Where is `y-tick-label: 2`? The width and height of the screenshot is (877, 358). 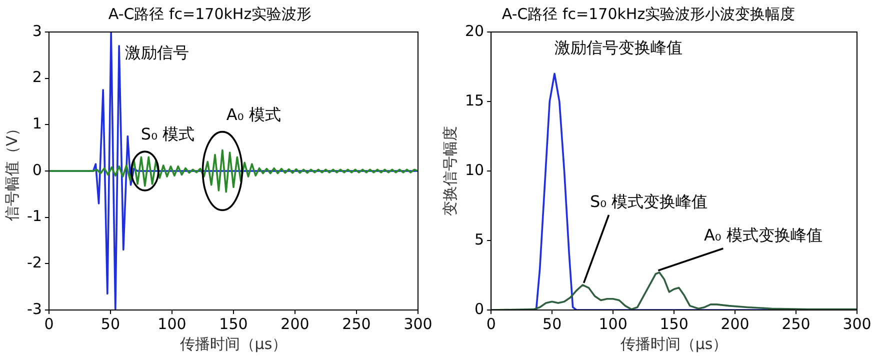 y-tick-label: 2 is located at coordinates (37, 77).